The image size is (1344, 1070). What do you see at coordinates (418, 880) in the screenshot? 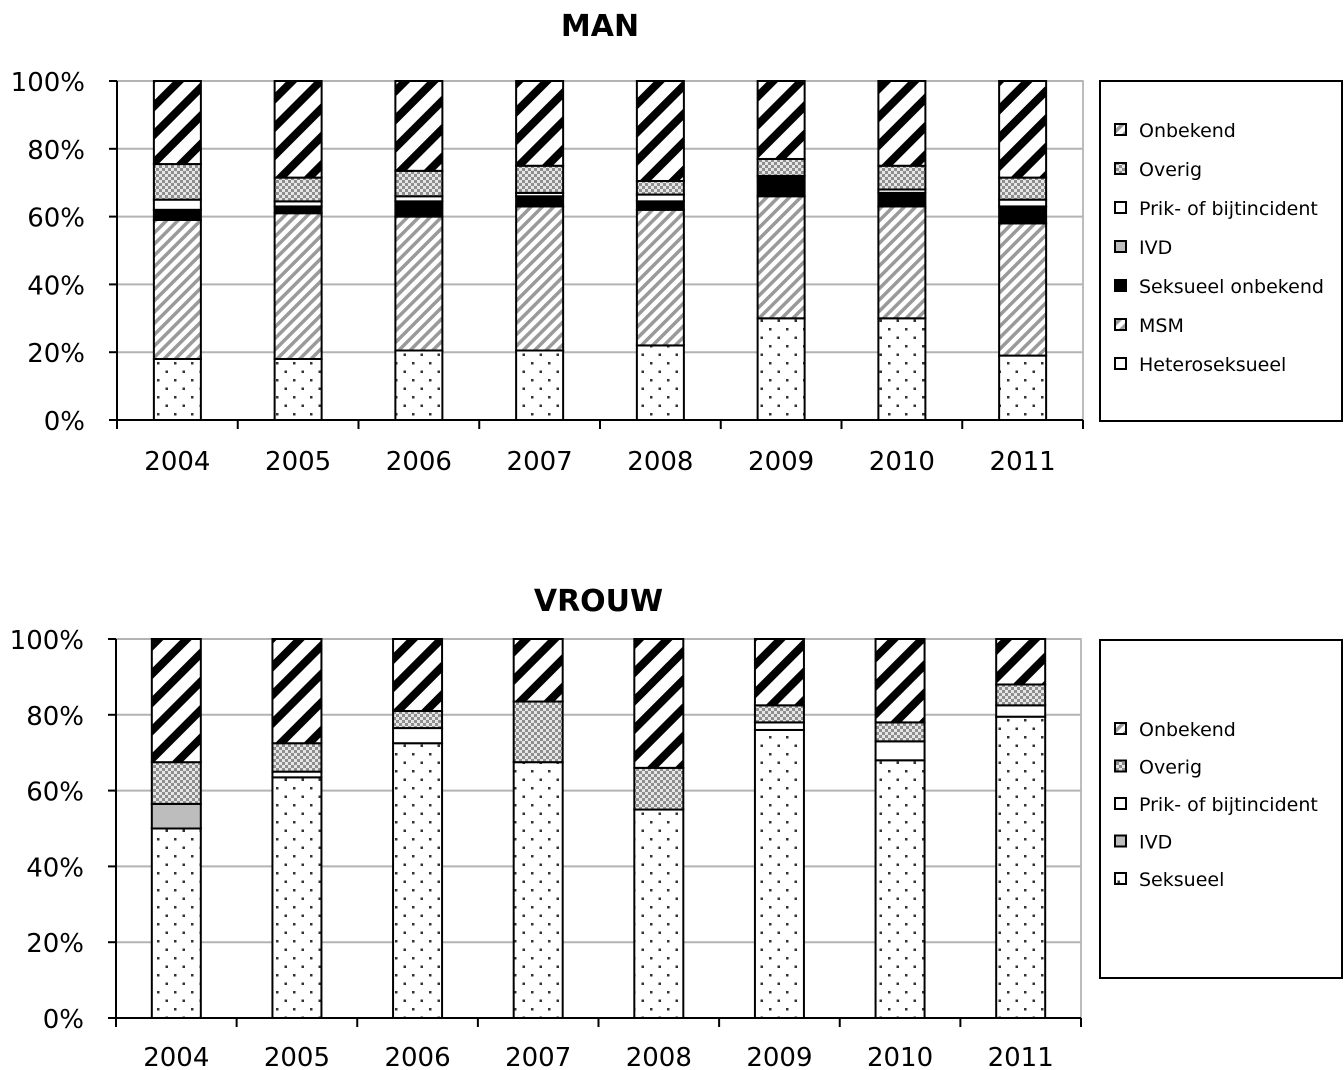
I see `bar-segment-seksueel-2006` at bounding box center [418, 880].